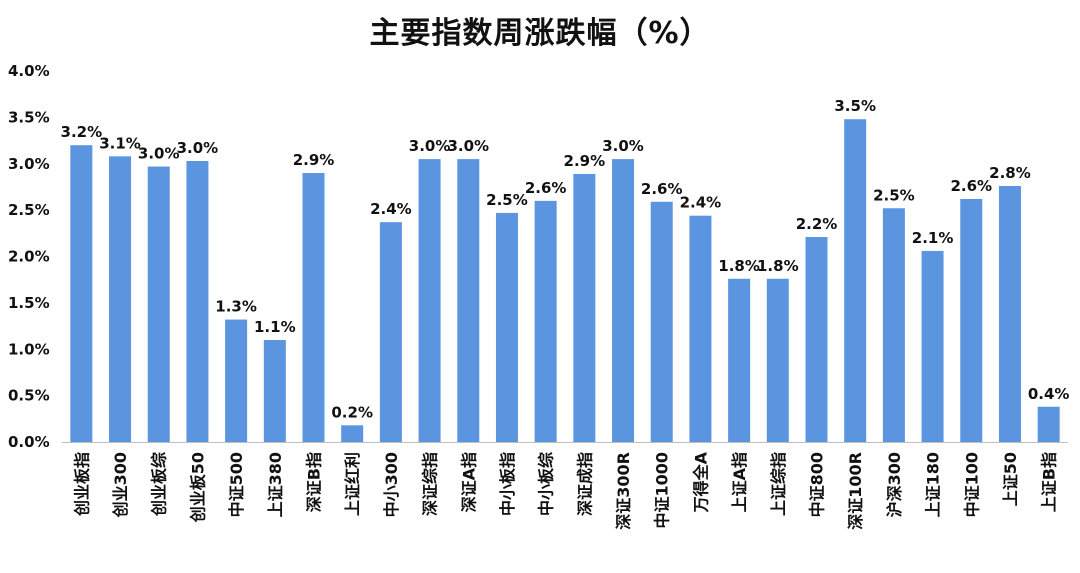 Image resolution: width=1080 pixels, height=573 pixels. I want to click on x-tick-label: 上证50, so click(1010, 479).